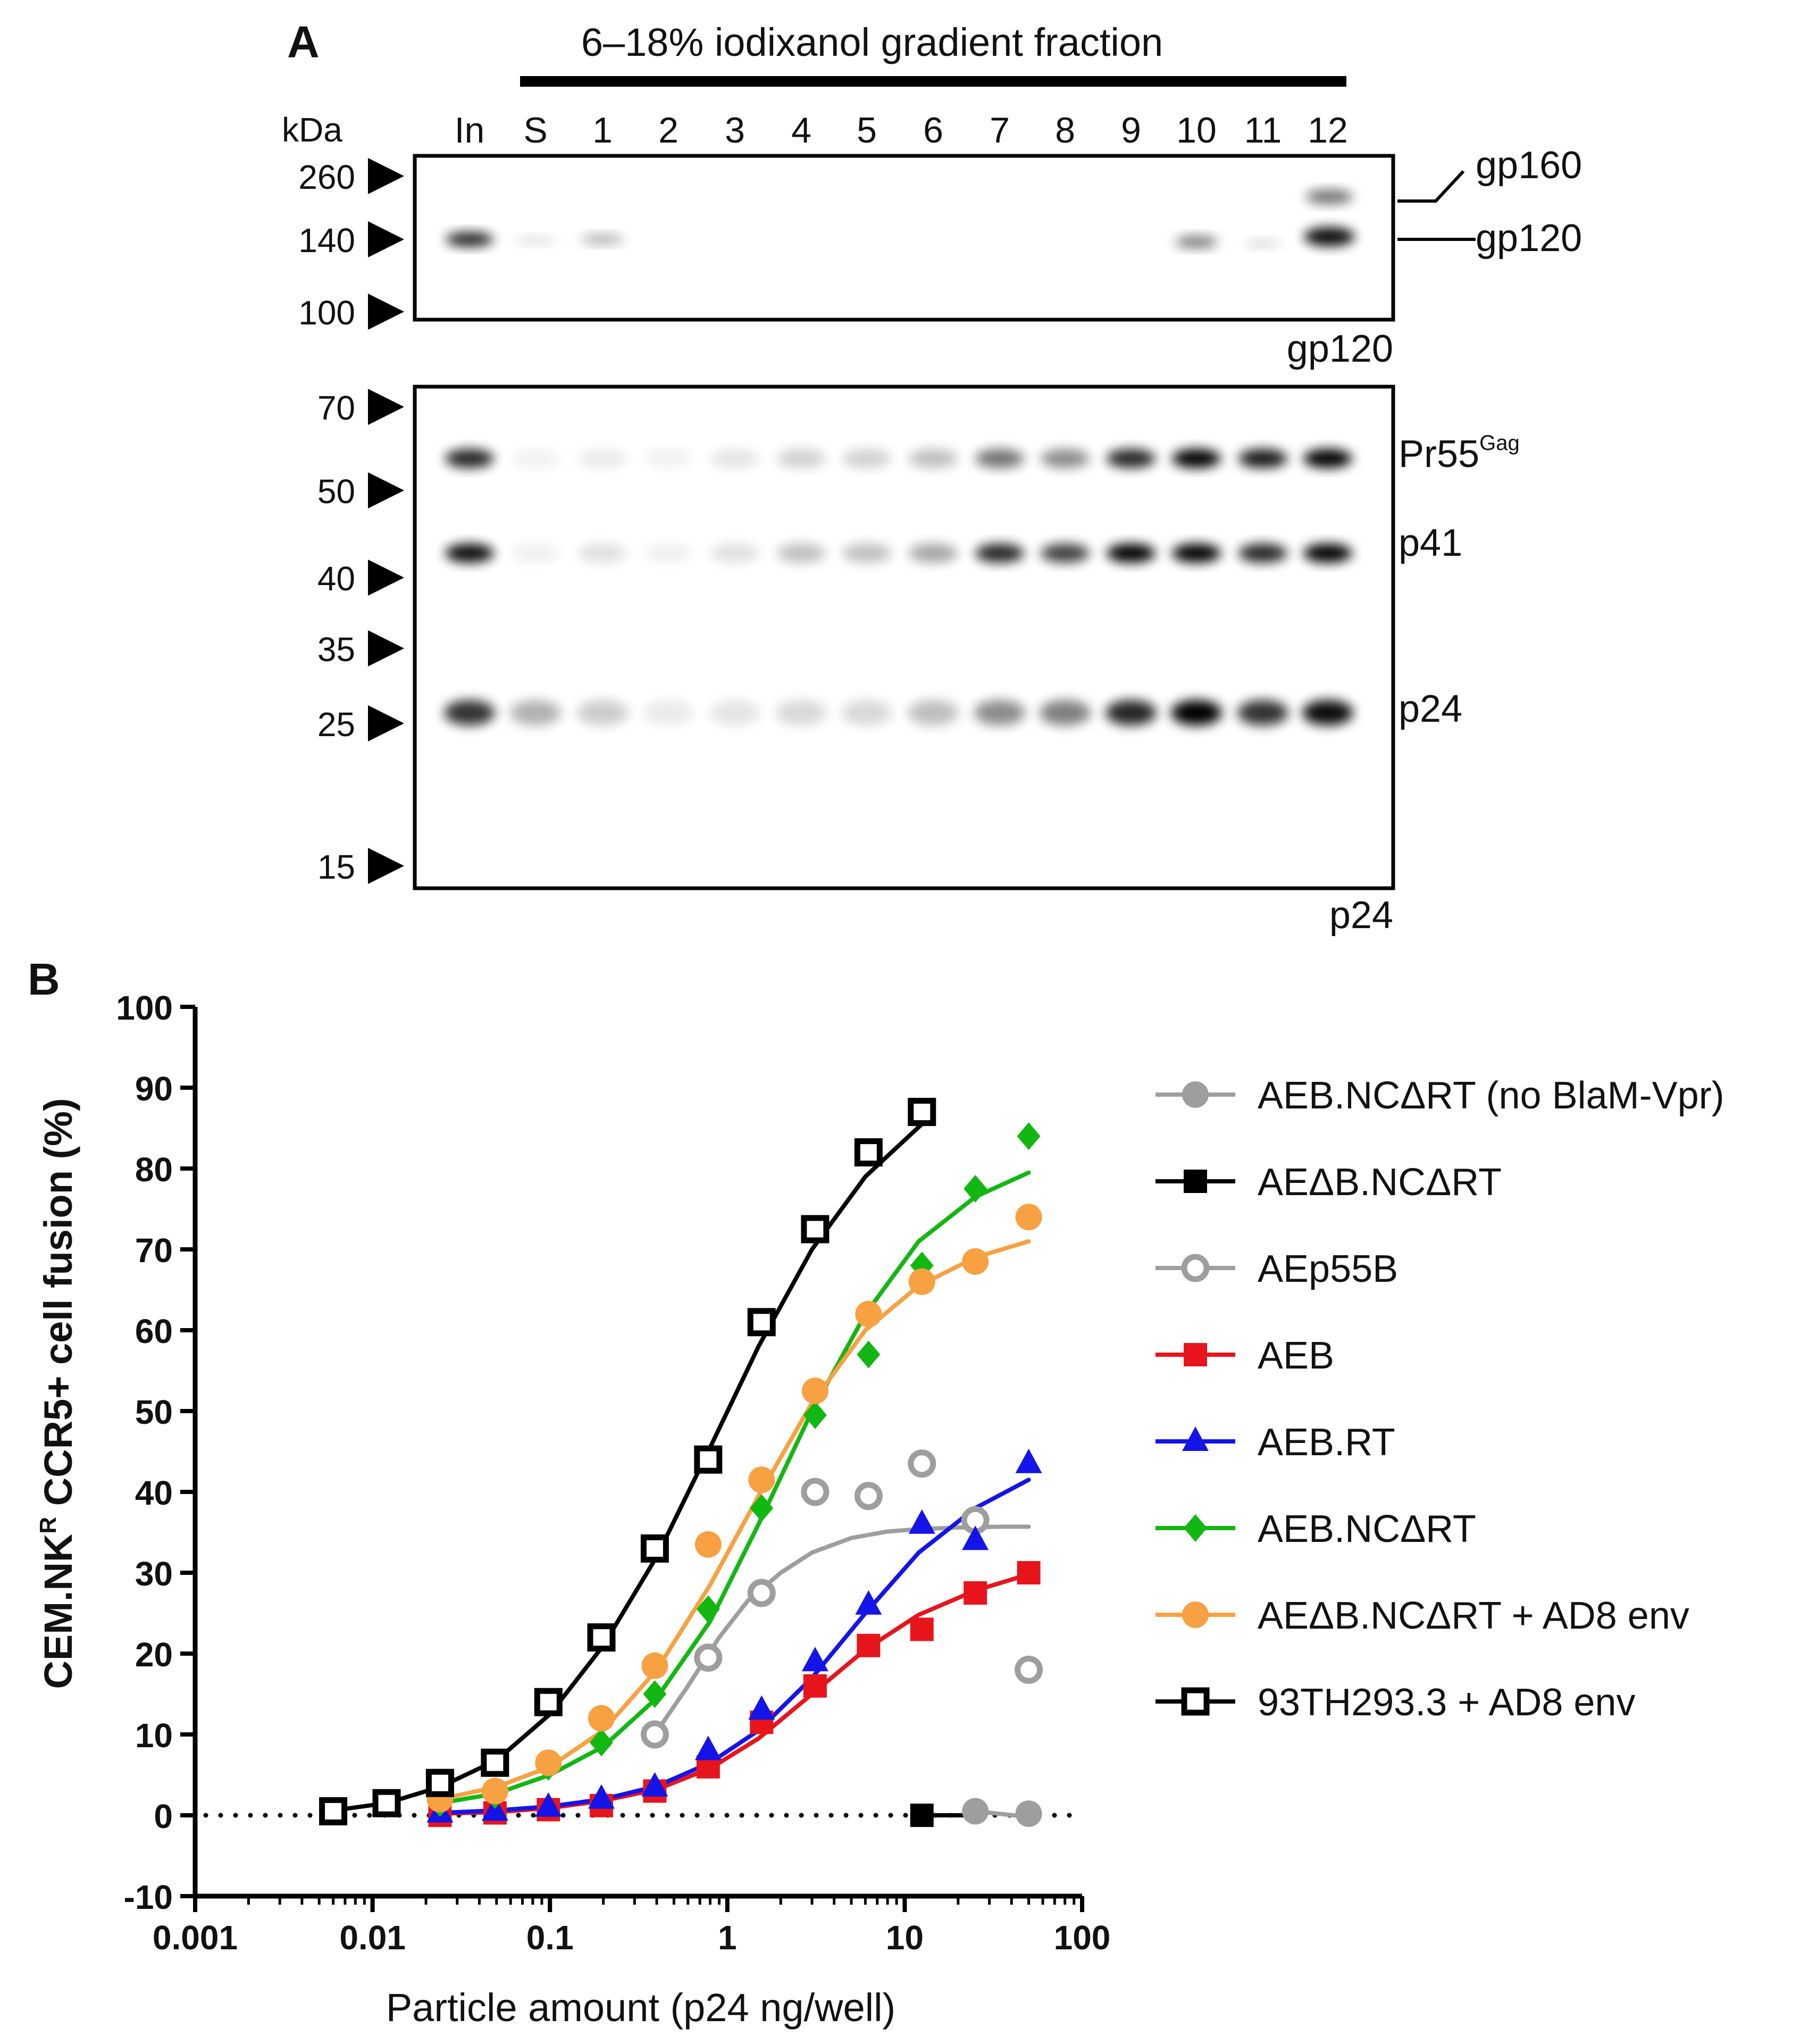 Image resolution: width=1817 pixels, height=2044 pixels. Describe the element at coordinates (1082, 1937) in the screenshot. I see `x-tick-label: 100` at that location.